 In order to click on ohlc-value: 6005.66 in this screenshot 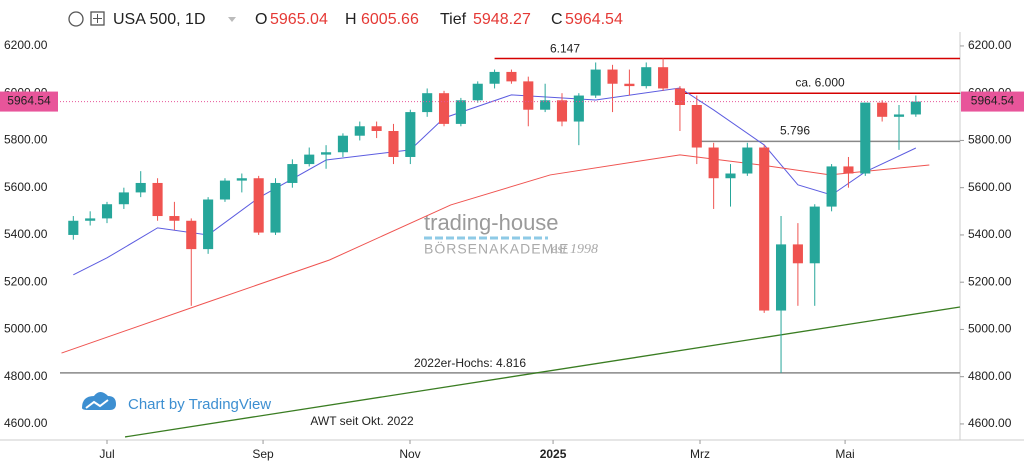, I will do `click(390, 19)`.